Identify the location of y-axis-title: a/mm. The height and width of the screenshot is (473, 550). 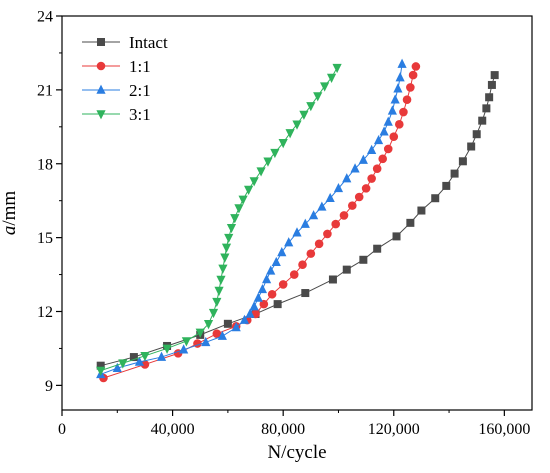
(10, 213).